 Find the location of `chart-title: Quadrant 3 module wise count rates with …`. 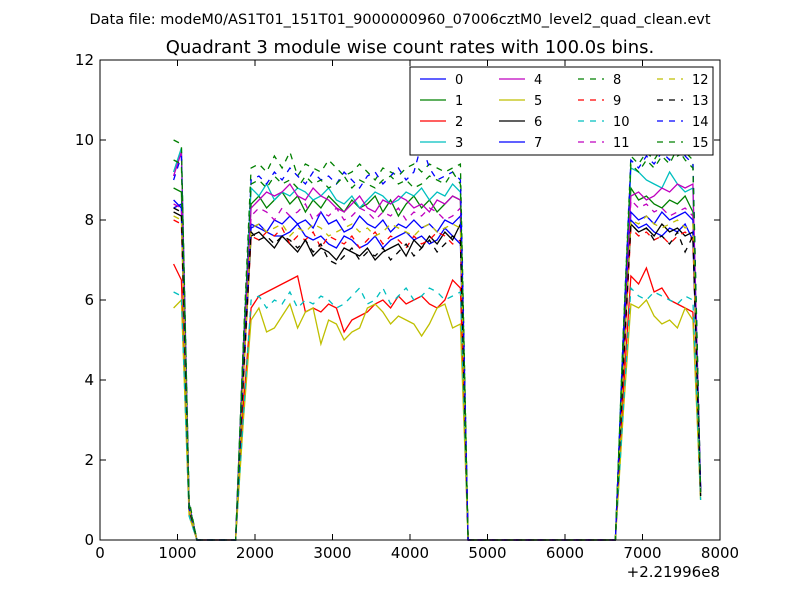

chart-title: Quadrant 3 module wise count rates with … is located at coordinates (410, 47).